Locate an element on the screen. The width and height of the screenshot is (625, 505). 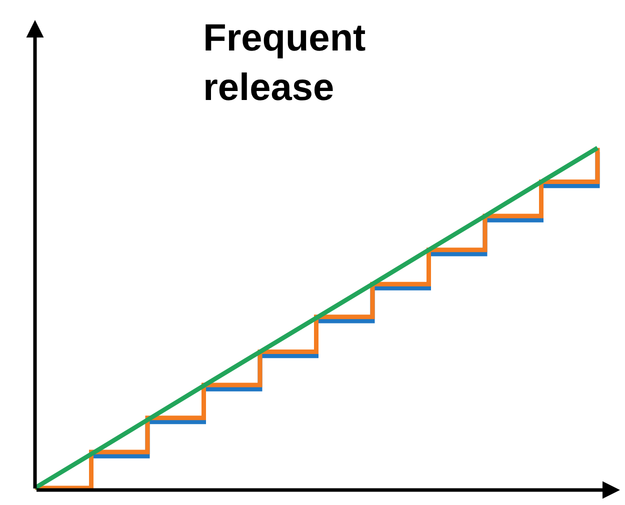
chart-title: Frequent release is located at coordinates (284, 63).